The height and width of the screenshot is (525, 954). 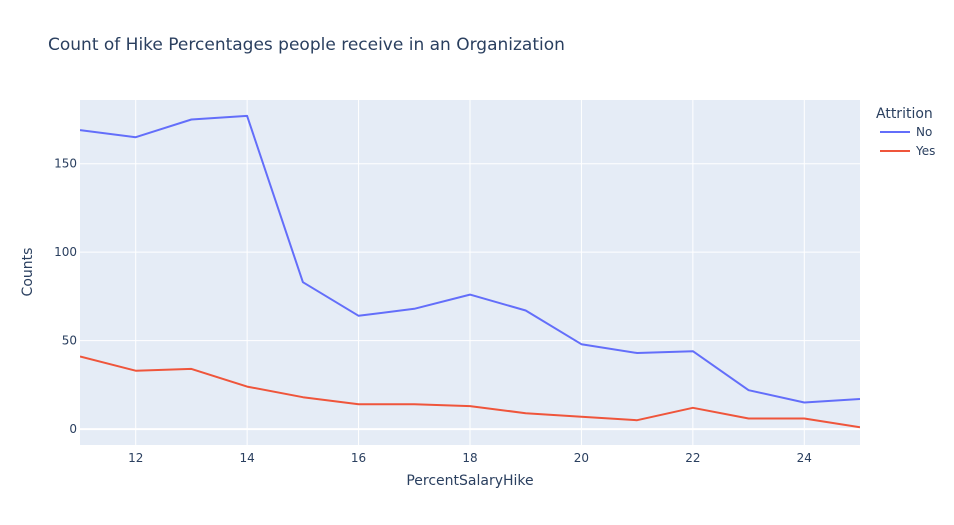 I want to click on x-tick-label: 14, so click(x=247, y=458).